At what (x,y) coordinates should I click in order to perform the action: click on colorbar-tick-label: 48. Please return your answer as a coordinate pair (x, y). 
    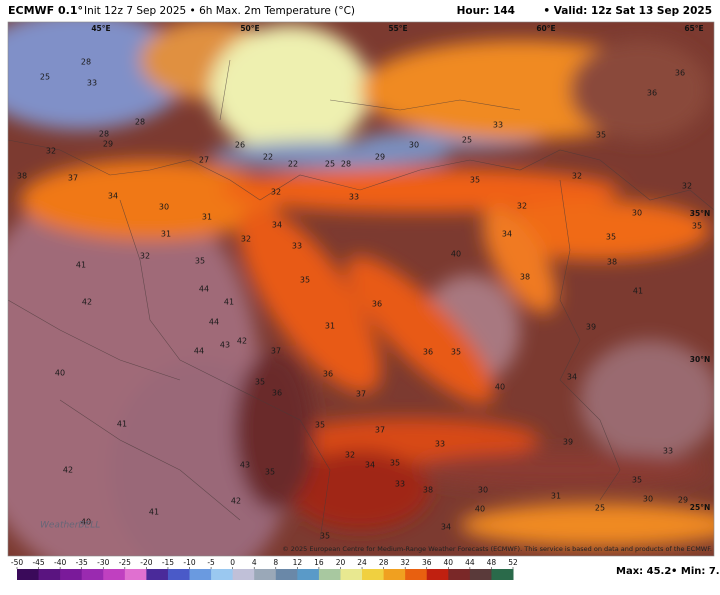
    Looking at the image, I should click on (492, 562).